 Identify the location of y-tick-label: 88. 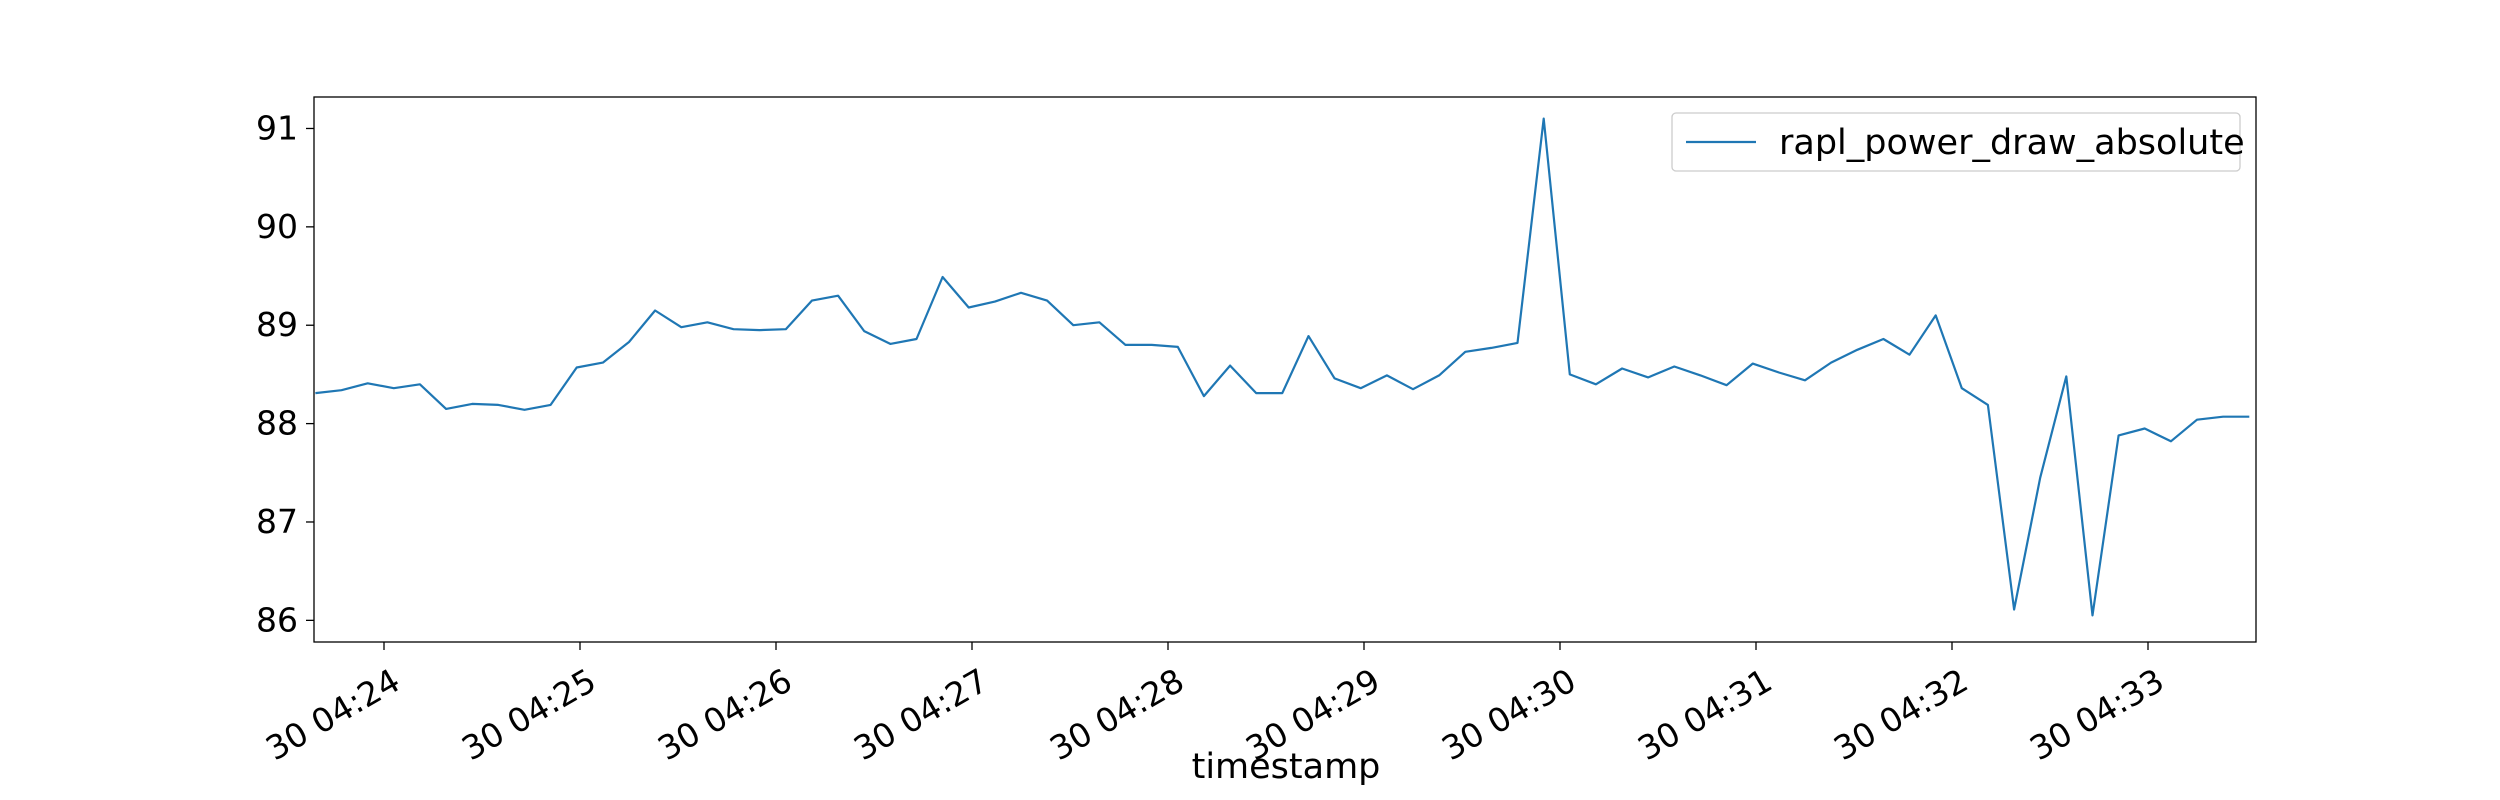
(277, 423).